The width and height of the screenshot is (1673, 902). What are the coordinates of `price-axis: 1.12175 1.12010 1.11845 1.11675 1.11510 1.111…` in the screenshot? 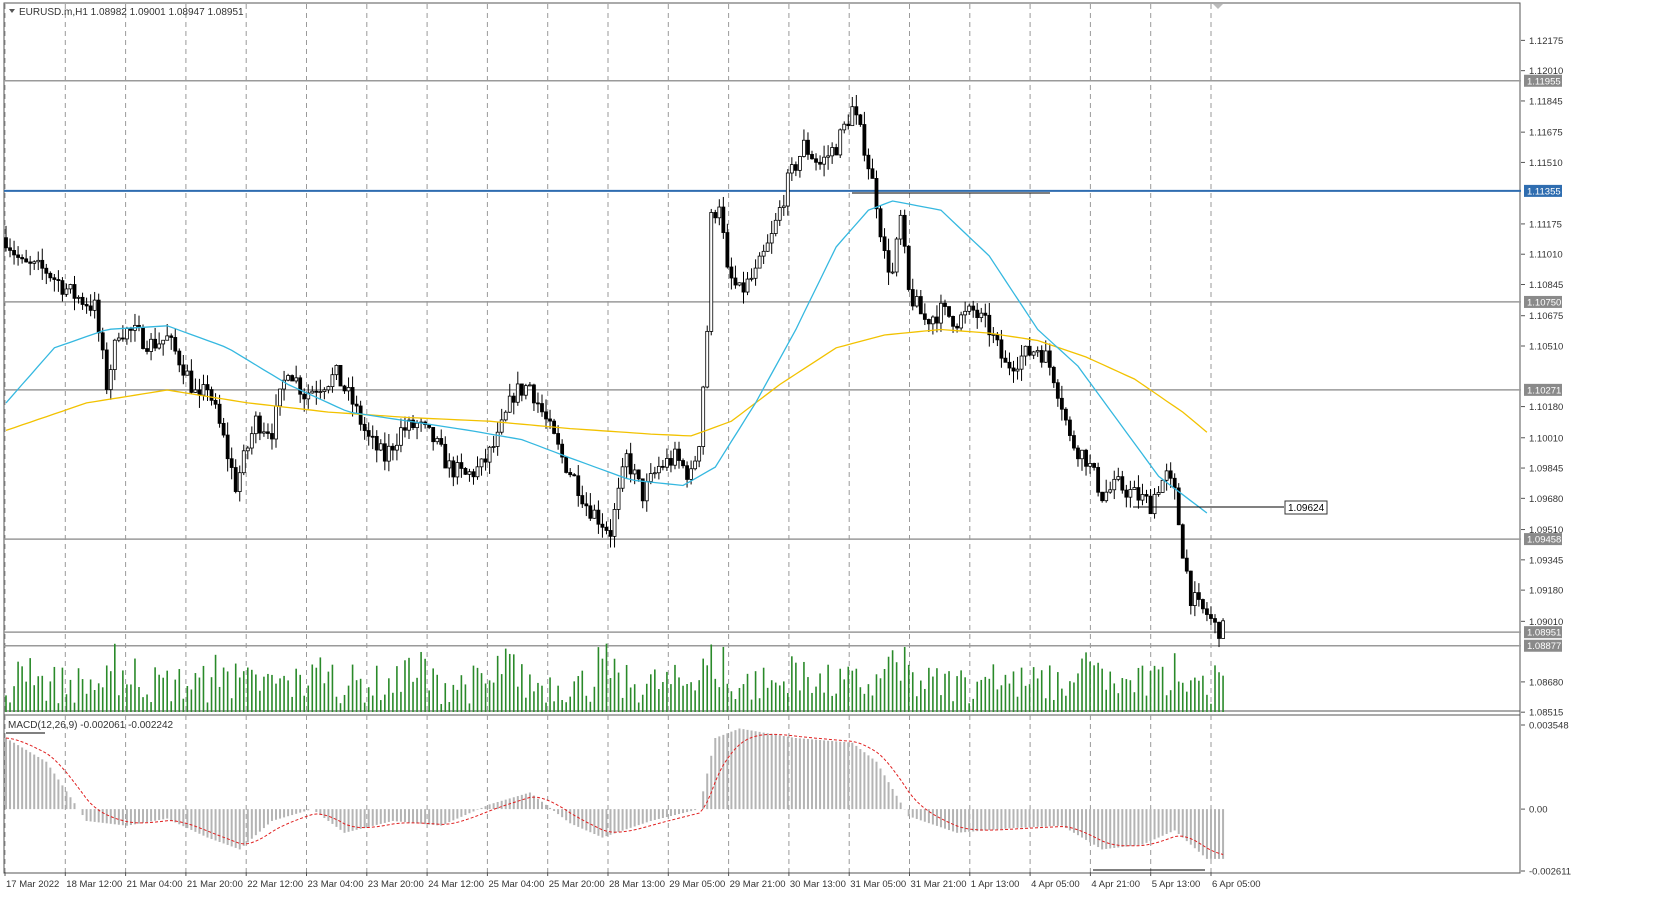 It's located at (1546, 457).